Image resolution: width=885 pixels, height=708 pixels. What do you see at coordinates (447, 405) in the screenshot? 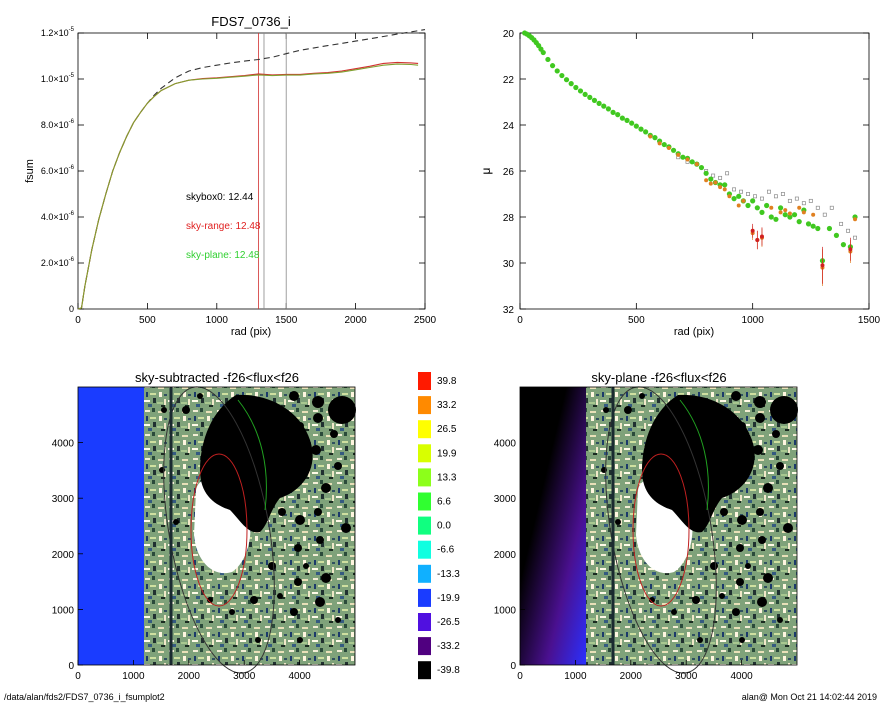
I see `colorbar-label: 33.2` at bounding box center [447, 405].